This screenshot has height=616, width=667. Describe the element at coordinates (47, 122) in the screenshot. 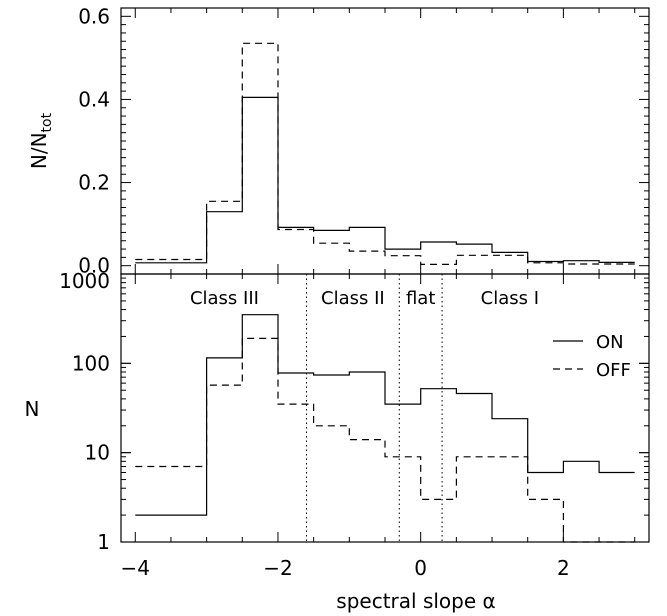

I see `top-y-axis-label-sub: tot` at that location.